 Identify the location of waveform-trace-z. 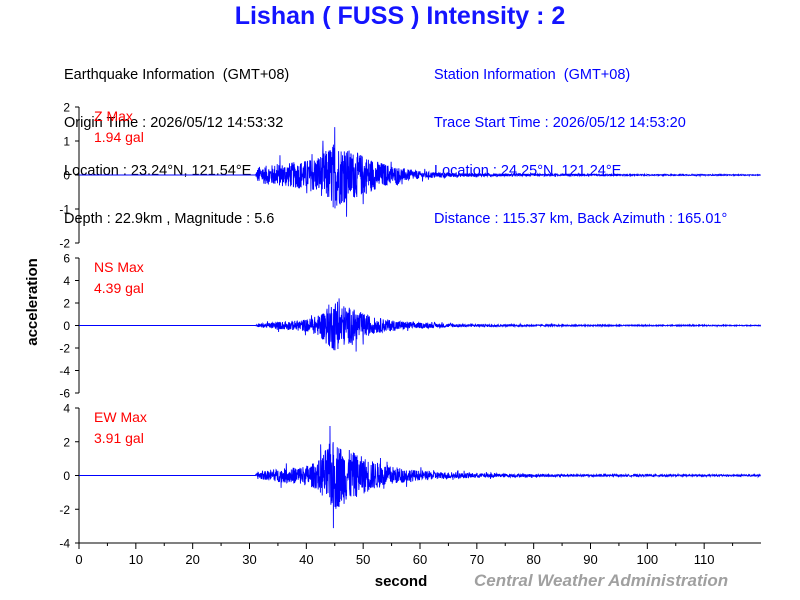
(420, 172).